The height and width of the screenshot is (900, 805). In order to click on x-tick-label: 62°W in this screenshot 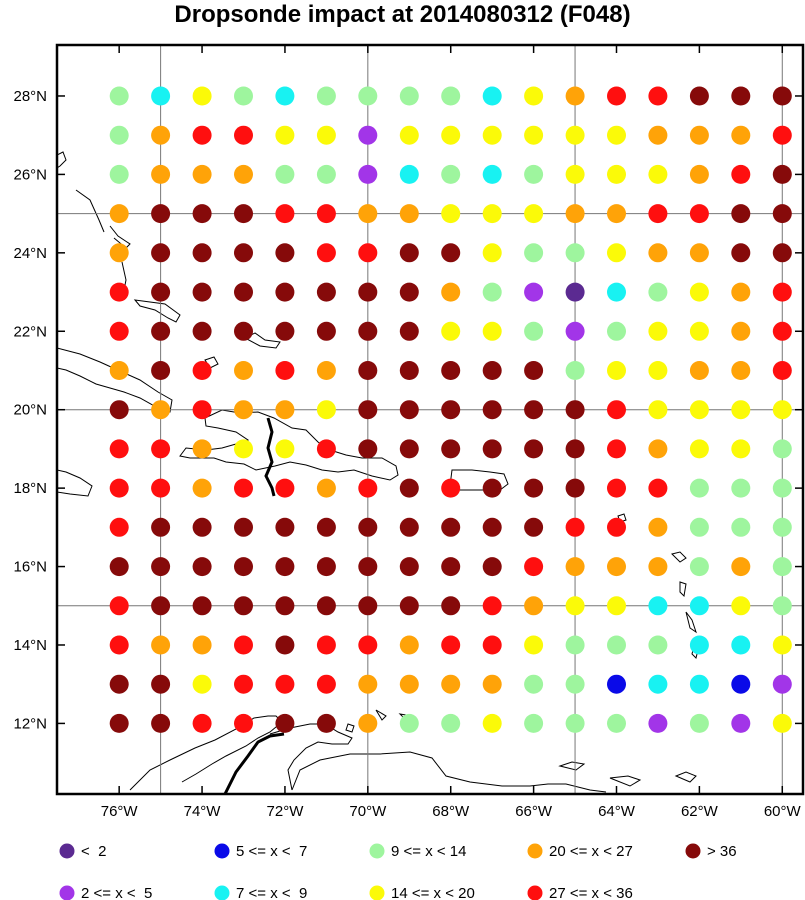, I will do `click(700, 811)`.